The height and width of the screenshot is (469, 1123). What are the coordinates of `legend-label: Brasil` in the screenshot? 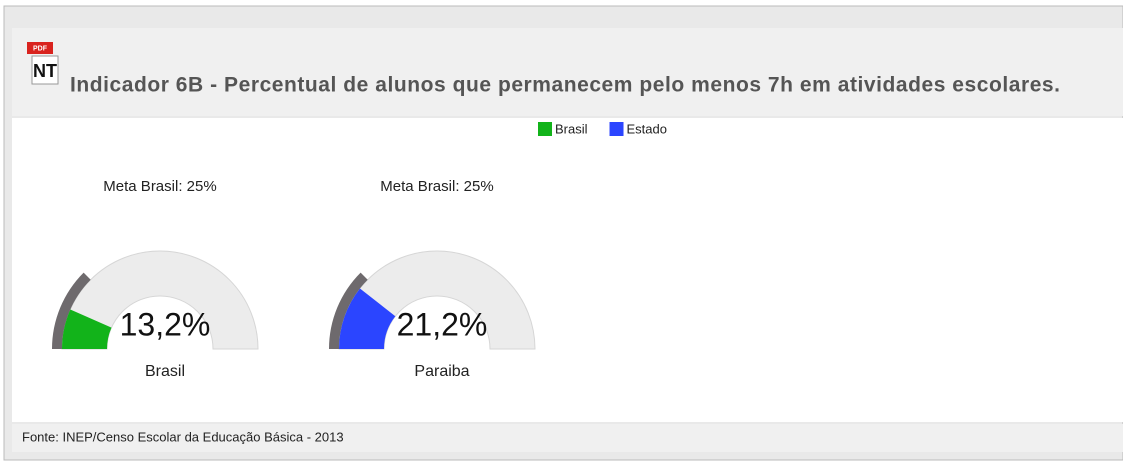 It's located at (571, 128).